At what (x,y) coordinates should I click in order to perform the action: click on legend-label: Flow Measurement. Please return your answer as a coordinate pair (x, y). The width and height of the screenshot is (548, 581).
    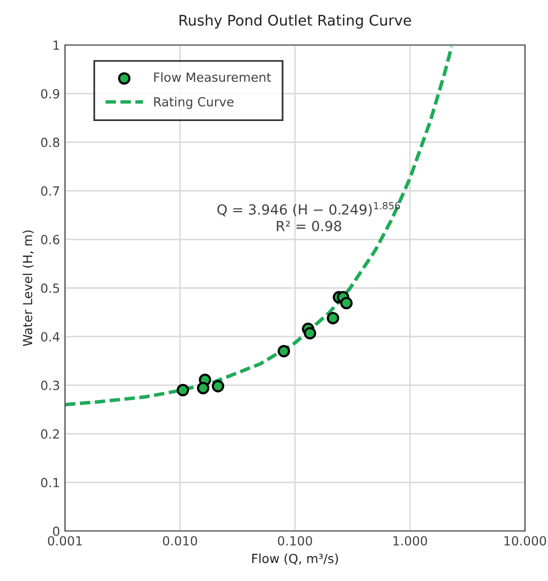
    Looking at the image, I should click on (213, 77).